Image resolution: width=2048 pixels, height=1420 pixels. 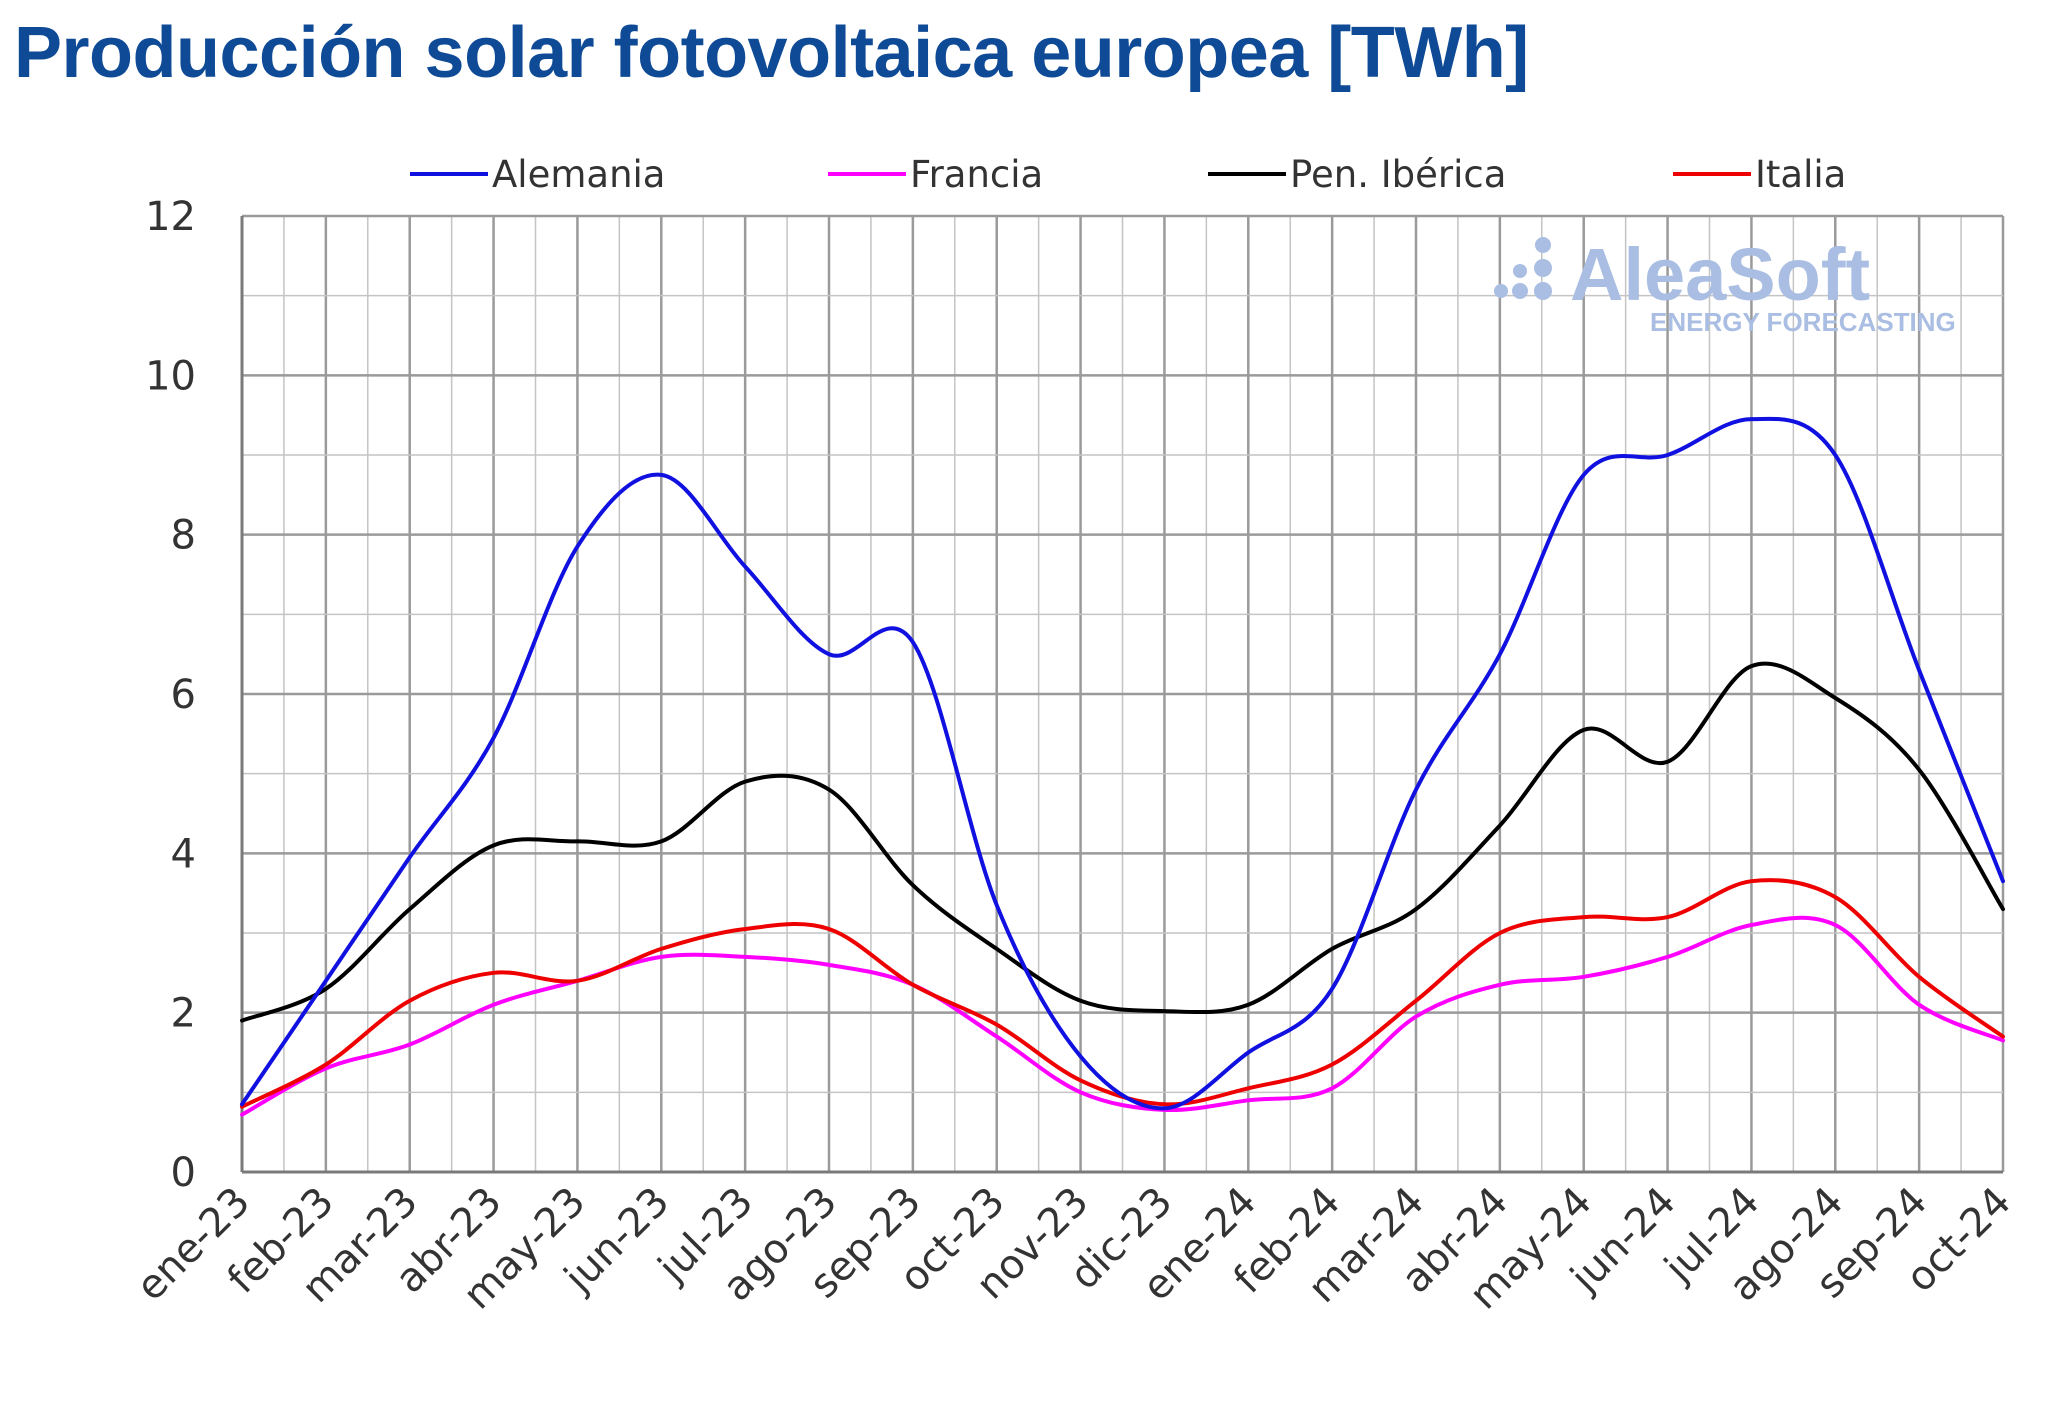 I want to click on legend-label-alemania: Alemania, so click(x=578, y=174).